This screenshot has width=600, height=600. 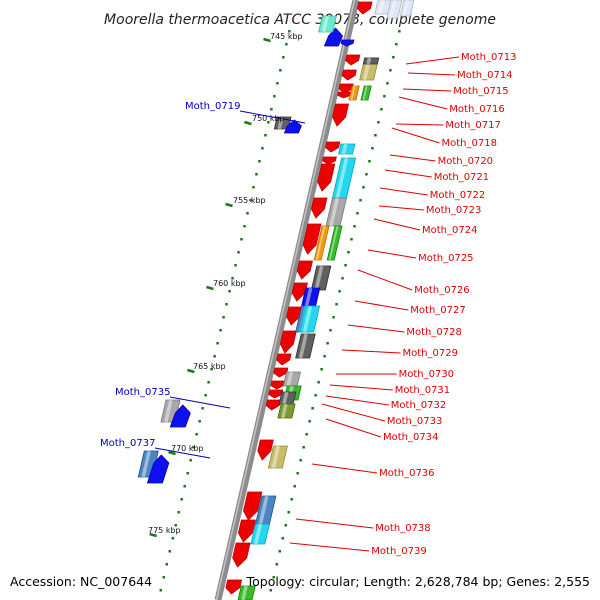 I want to click on scale-label: 755 kbp, so click(x=249, y=200).